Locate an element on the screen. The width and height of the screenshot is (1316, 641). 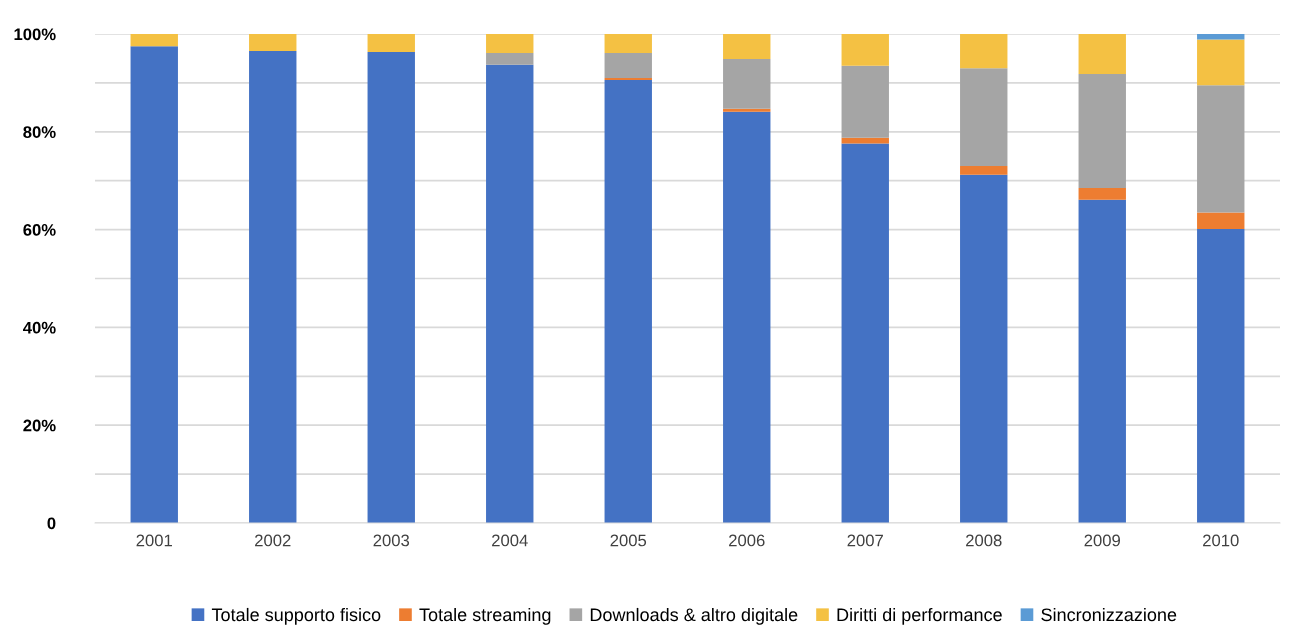
x-tick-label: 2008 is located at coordinates (984, 540).